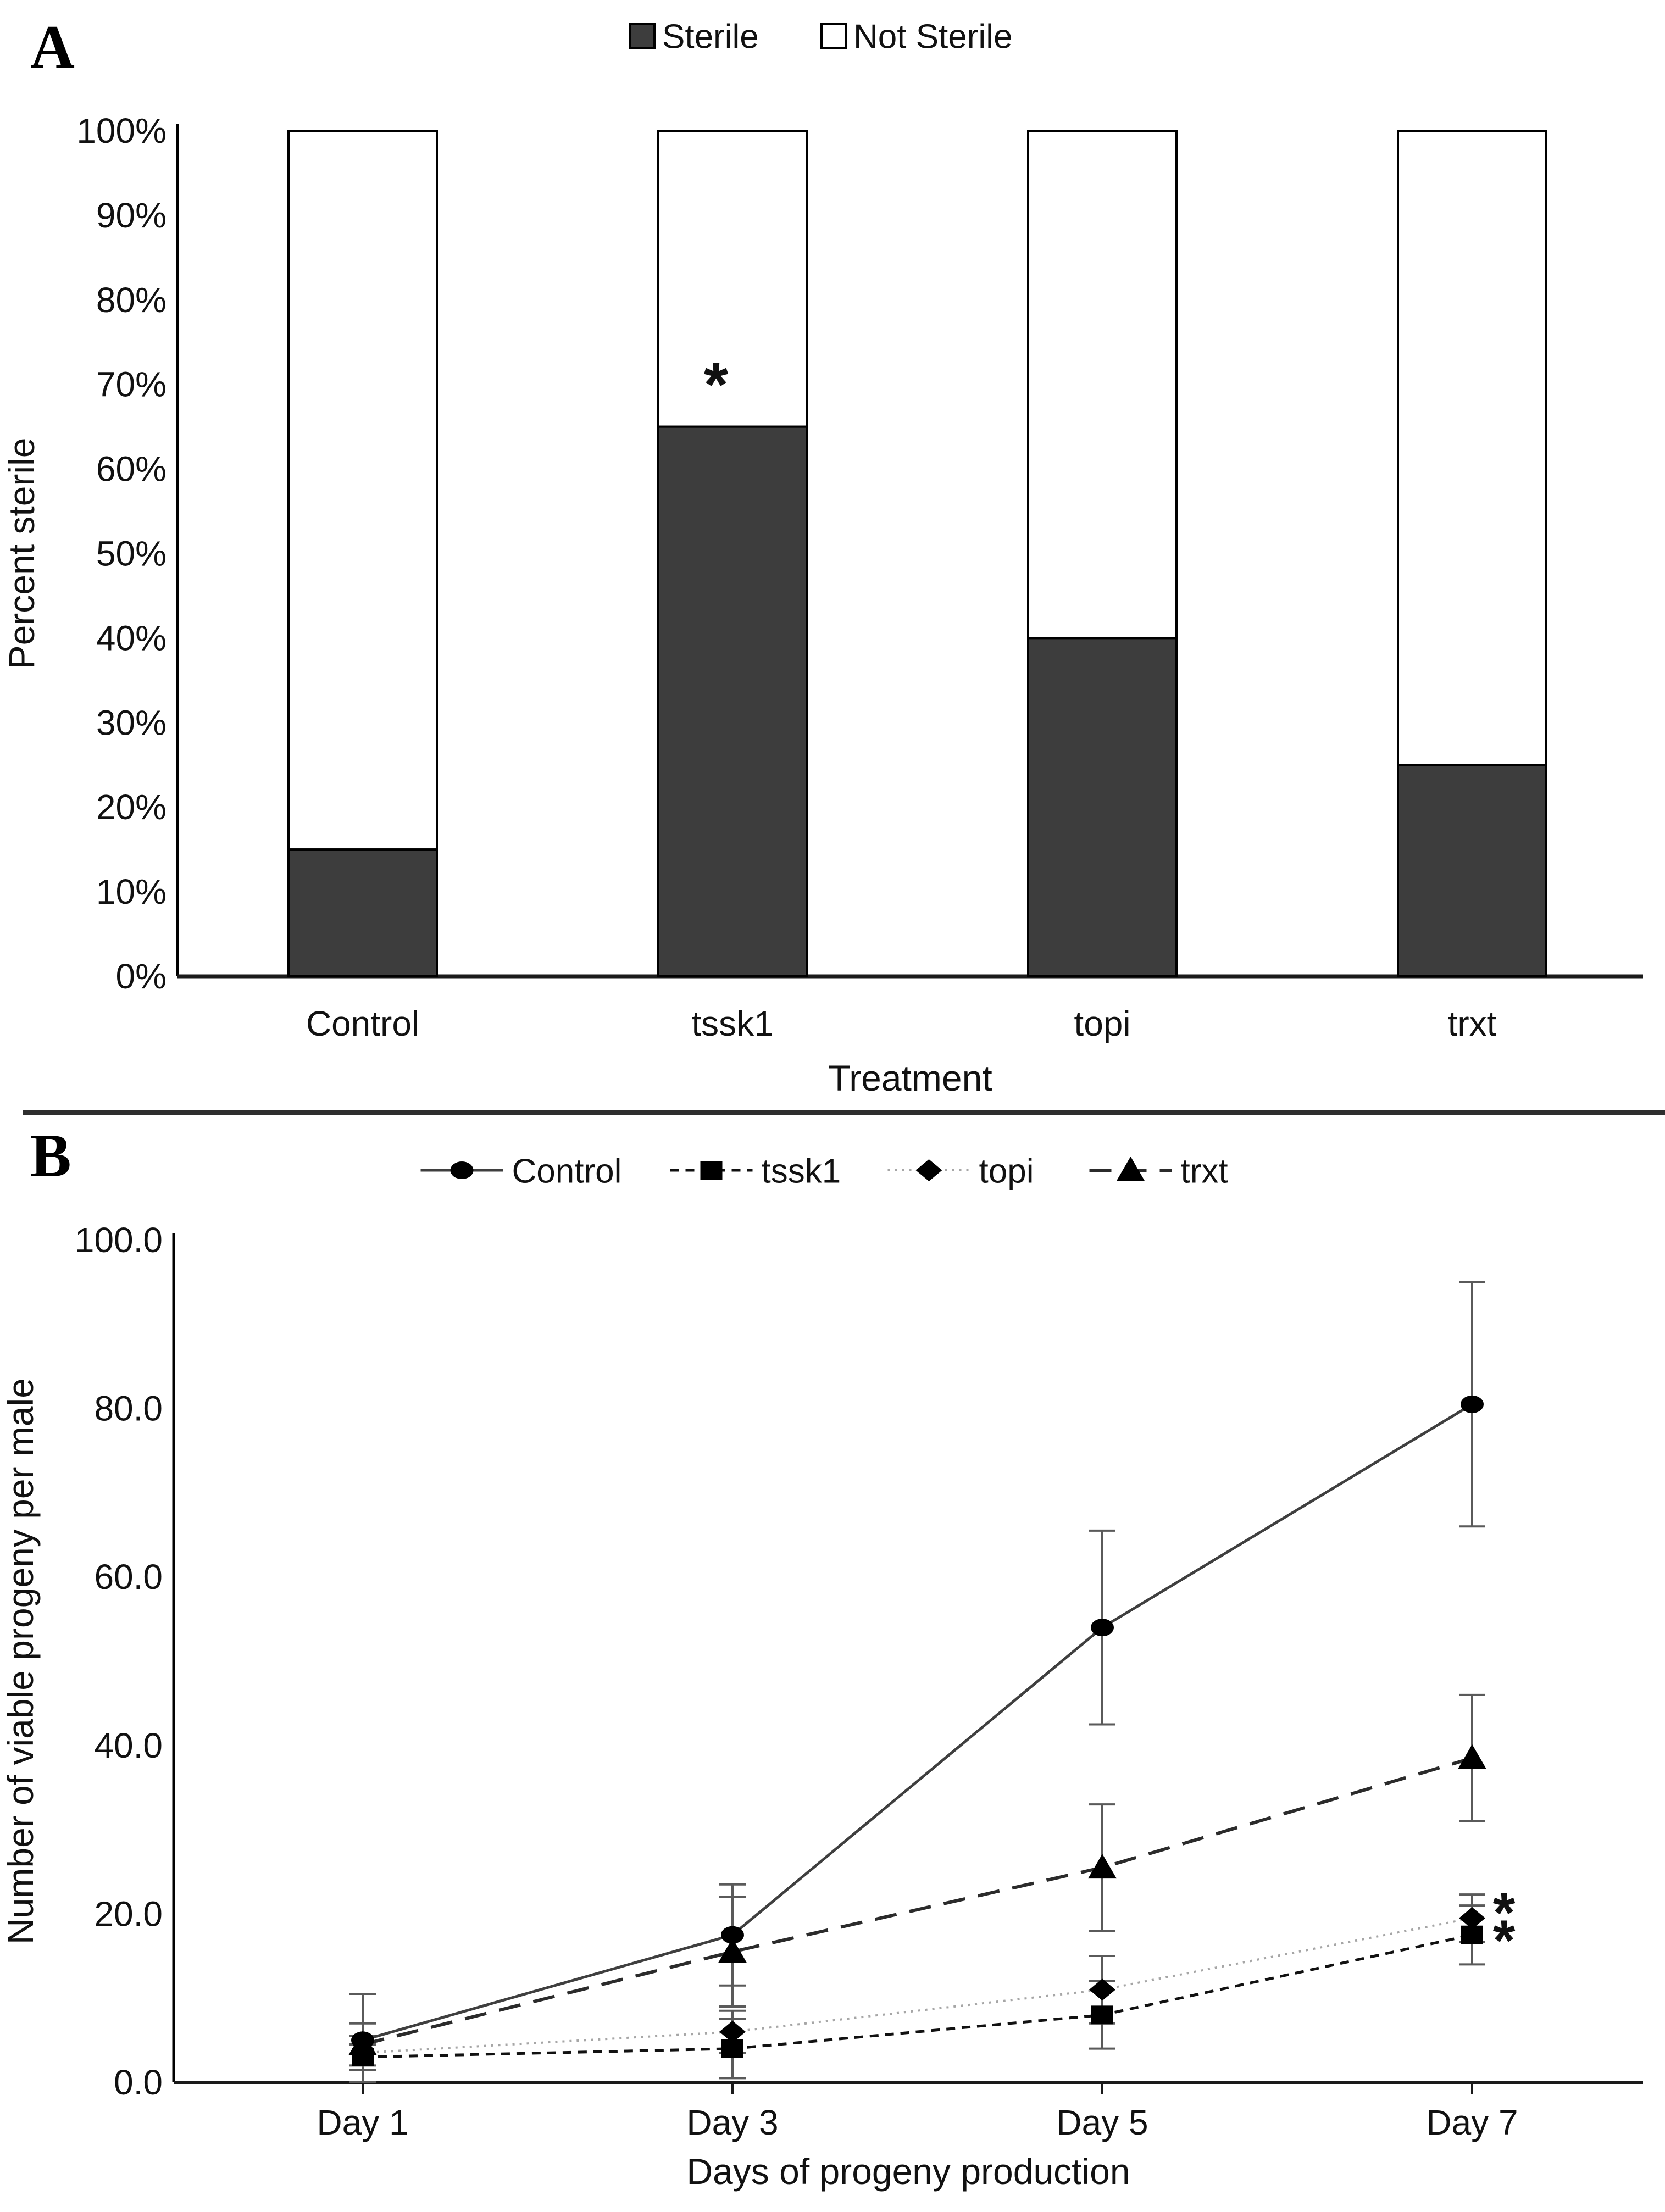 This screenshot has height=2212, width=1665. I want to click on y-tick-label: 0%, so click(141, 976).